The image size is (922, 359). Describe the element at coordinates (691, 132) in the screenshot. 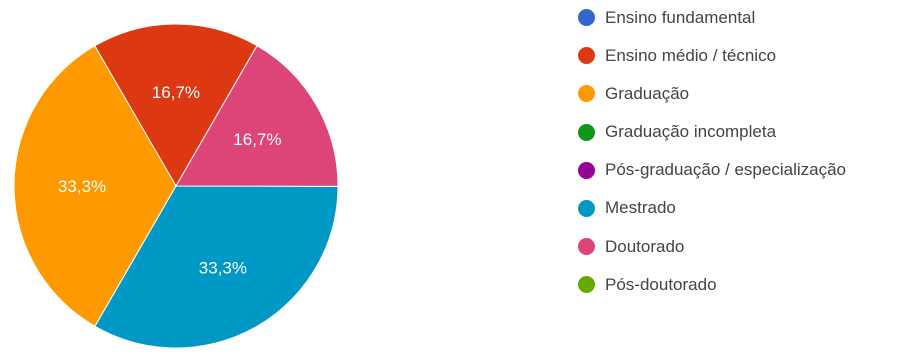

I see `legend-label: Graduação incompleta` at that location.